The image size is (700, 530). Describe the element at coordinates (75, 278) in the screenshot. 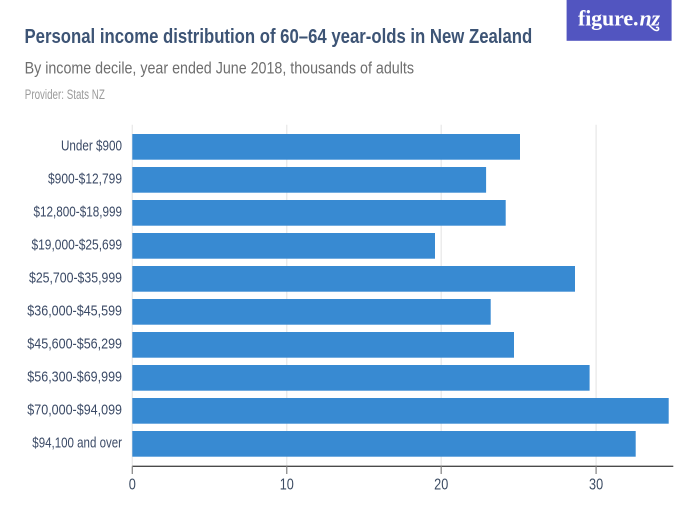

I see `svg-text: $25,700-$35,999` at that location.